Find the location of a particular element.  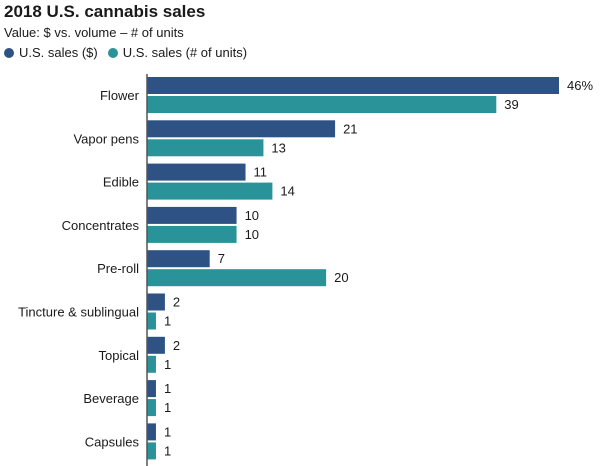

legend: U.S. sales ($) U.S. sales (# of units) is located at coordinates (130, 52).